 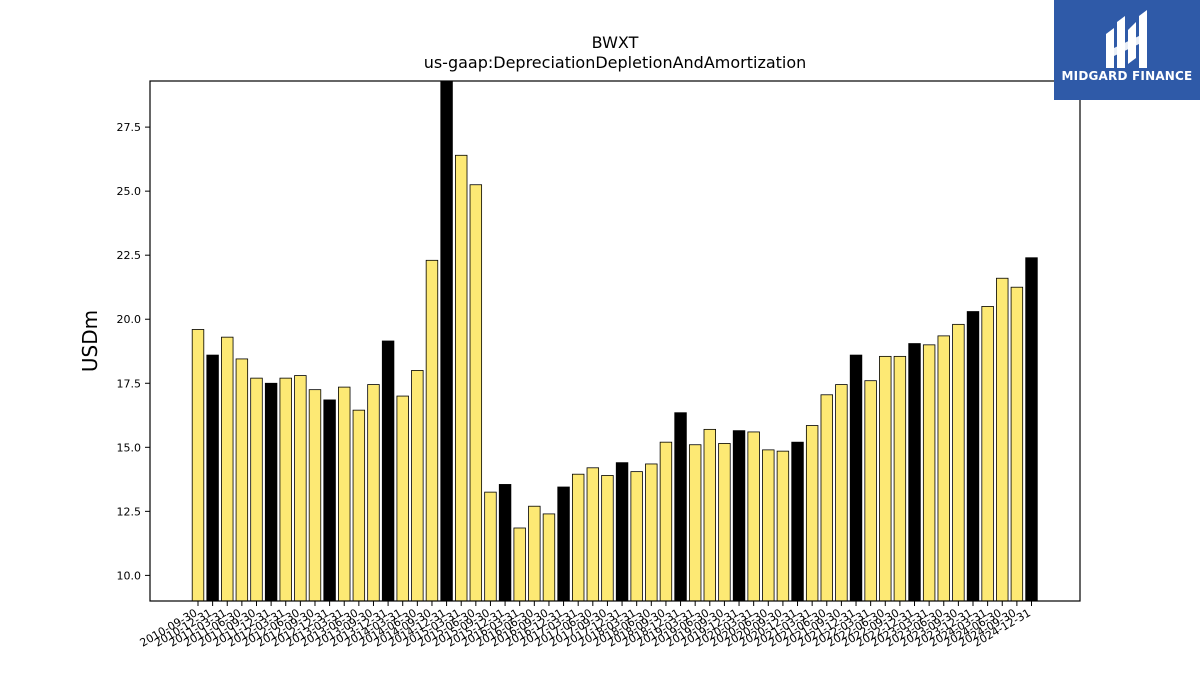 What do you see at coordinates (133, 351) in the screenshot?
I see `y-axis: 10.0 12.5 15.0 17.5 20.0 22.5 25.0 27.5` at bounding box center [133, 351].